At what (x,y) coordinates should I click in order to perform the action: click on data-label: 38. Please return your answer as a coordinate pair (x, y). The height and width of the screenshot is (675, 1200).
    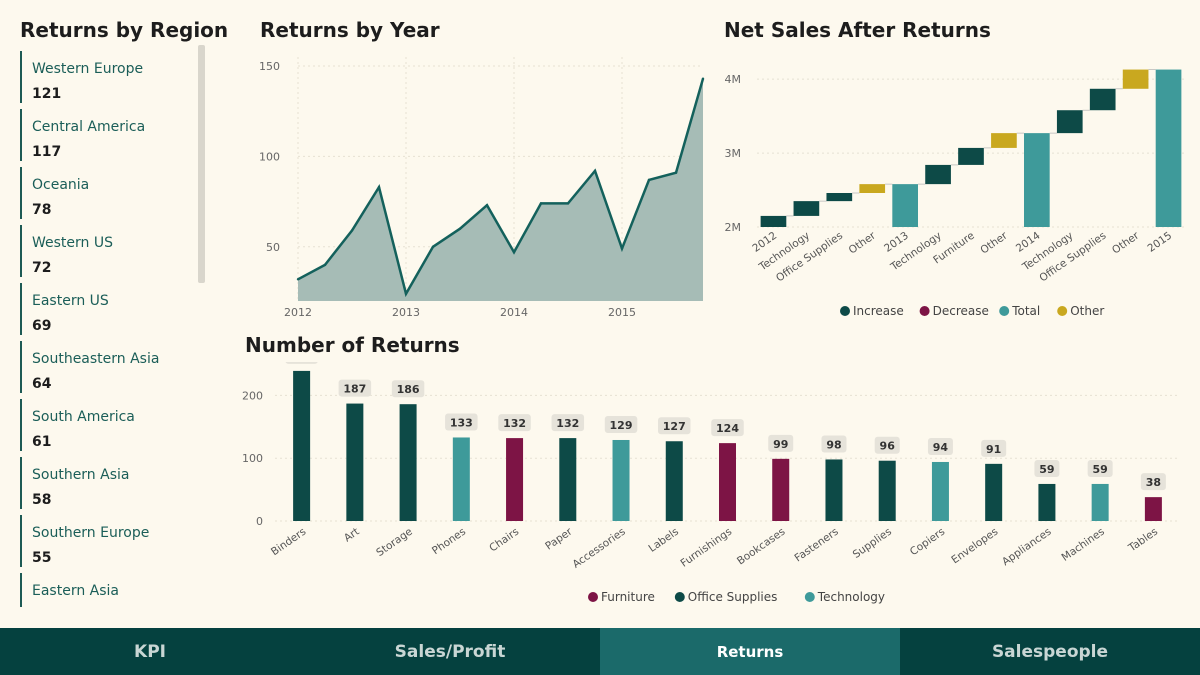
    Looking at the image, I should click on (1153, 482).